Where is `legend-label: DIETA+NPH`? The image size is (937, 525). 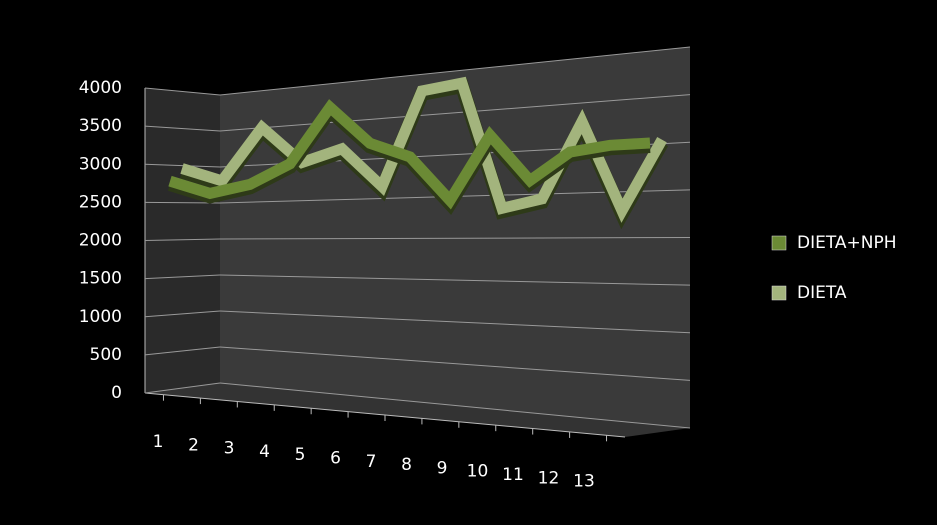 legend-label: DIETA+NPH is located at coordinates (847, 243).